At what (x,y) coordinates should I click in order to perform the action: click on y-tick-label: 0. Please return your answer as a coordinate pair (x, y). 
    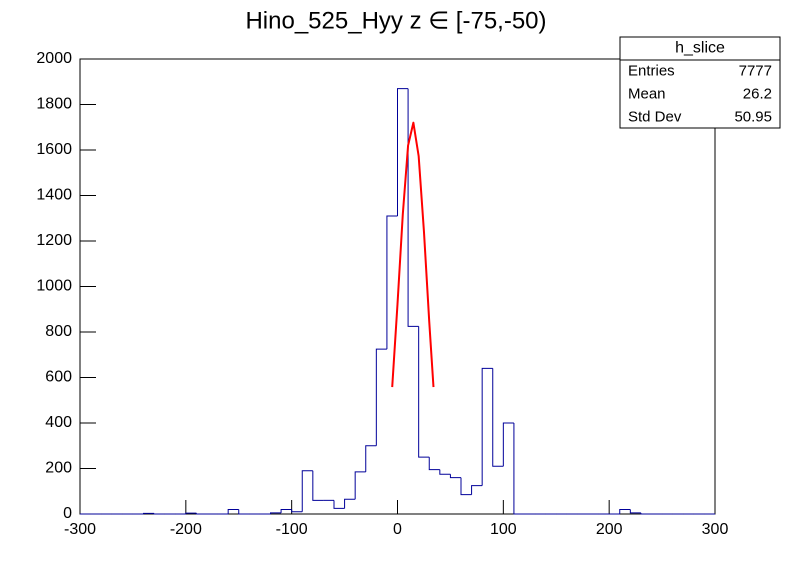
    Looking at the image, I should click on (67, 513).